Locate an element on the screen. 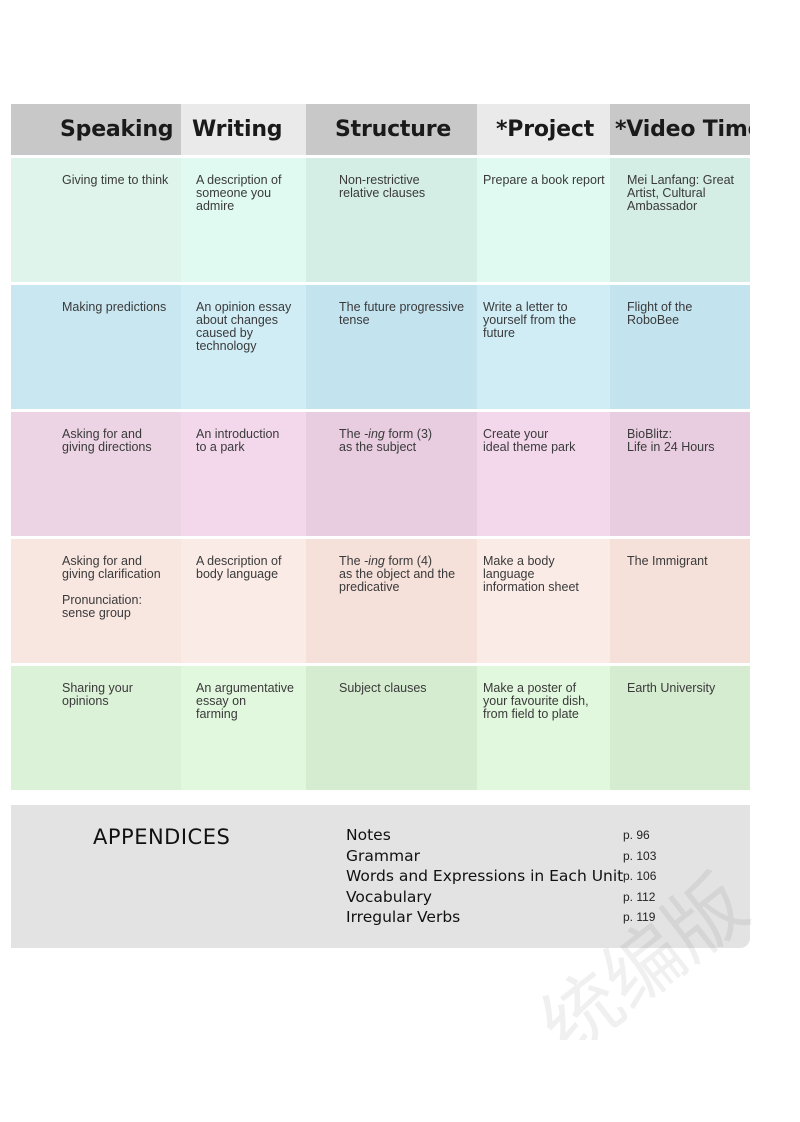 Image resolution: width=800 pixels, height=1122 pixels. cell-line: Make a poster of is located at coordinates (530, 688).